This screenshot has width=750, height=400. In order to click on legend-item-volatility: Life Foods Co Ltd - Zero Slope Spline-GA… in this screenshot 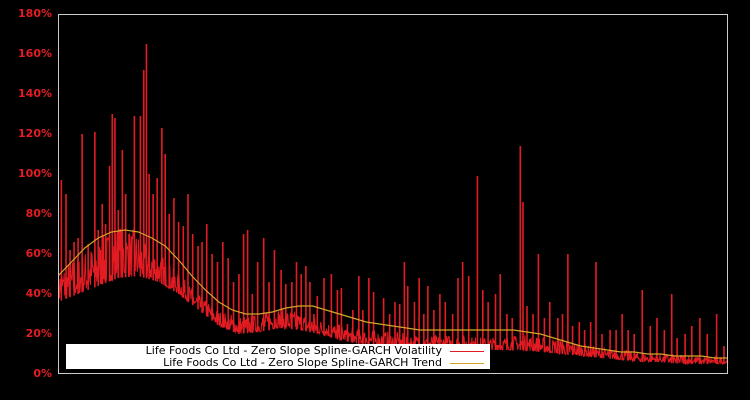, I will do `click(318, 351)`.